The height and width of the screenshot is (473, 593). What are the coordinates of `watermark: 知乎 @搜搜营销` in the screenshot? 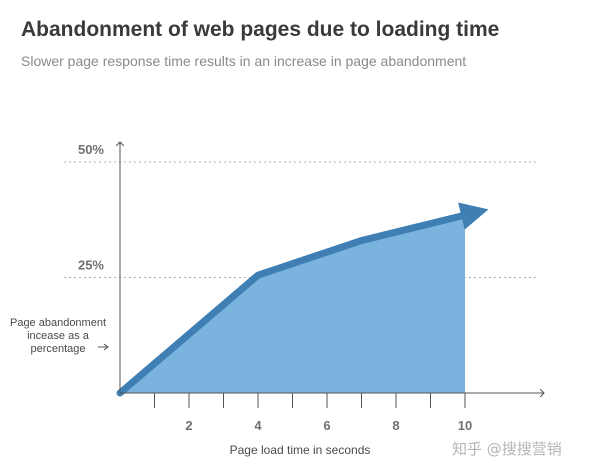 It's located at (507, 449).